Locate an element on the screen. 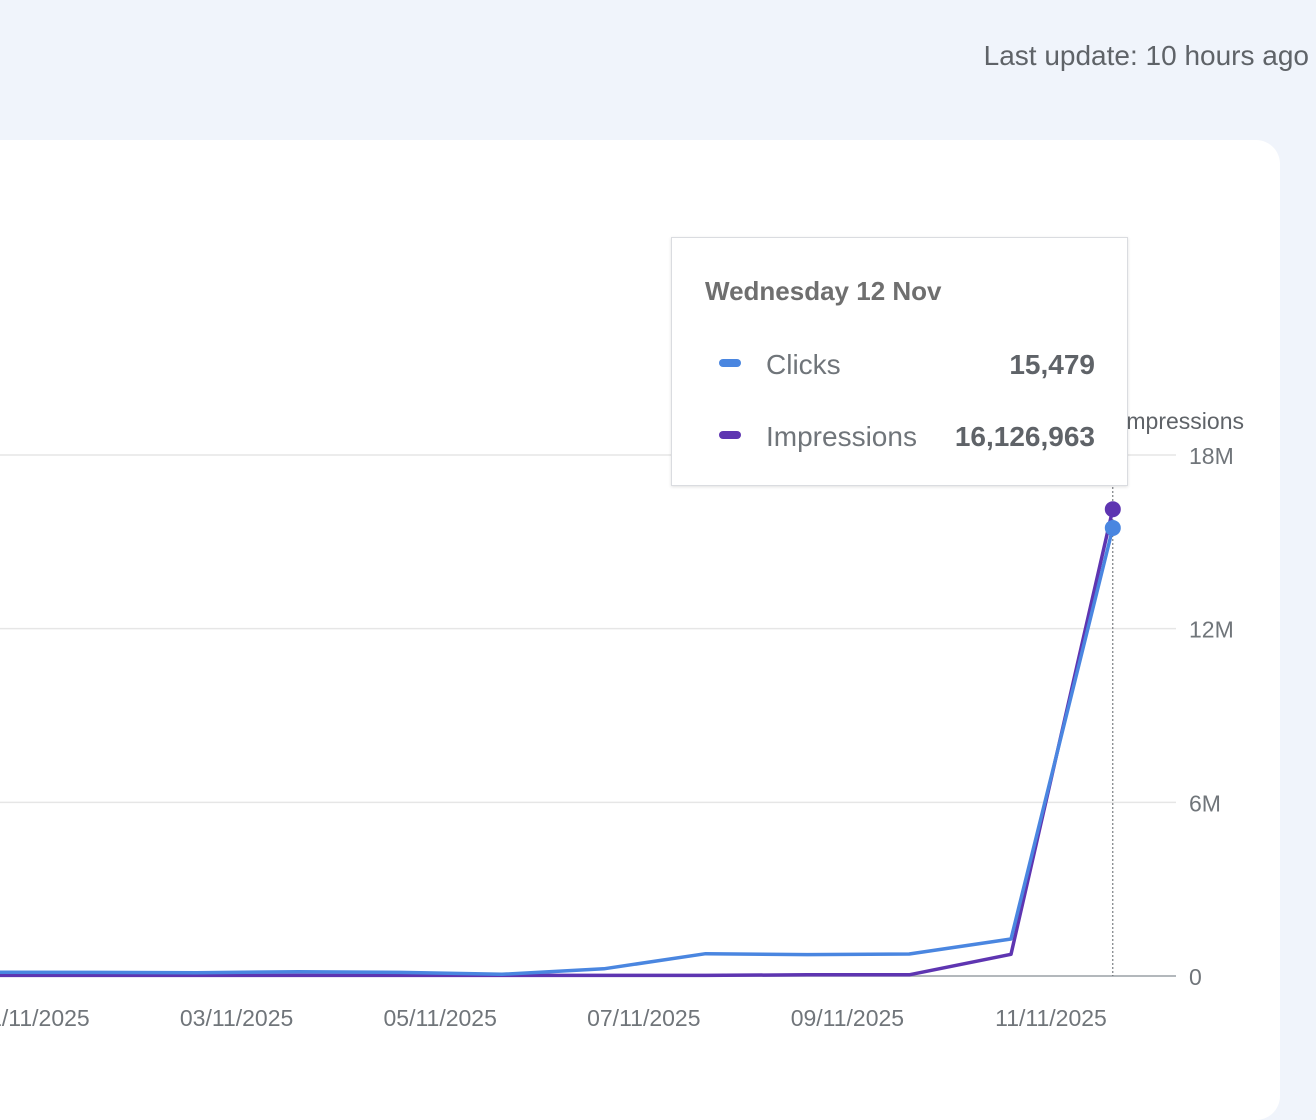 Image resolution: width=1316 pixels, height=1120 pixels. tooltip-date: Wednesday 12 Nov is located at coordinates (823, 291).